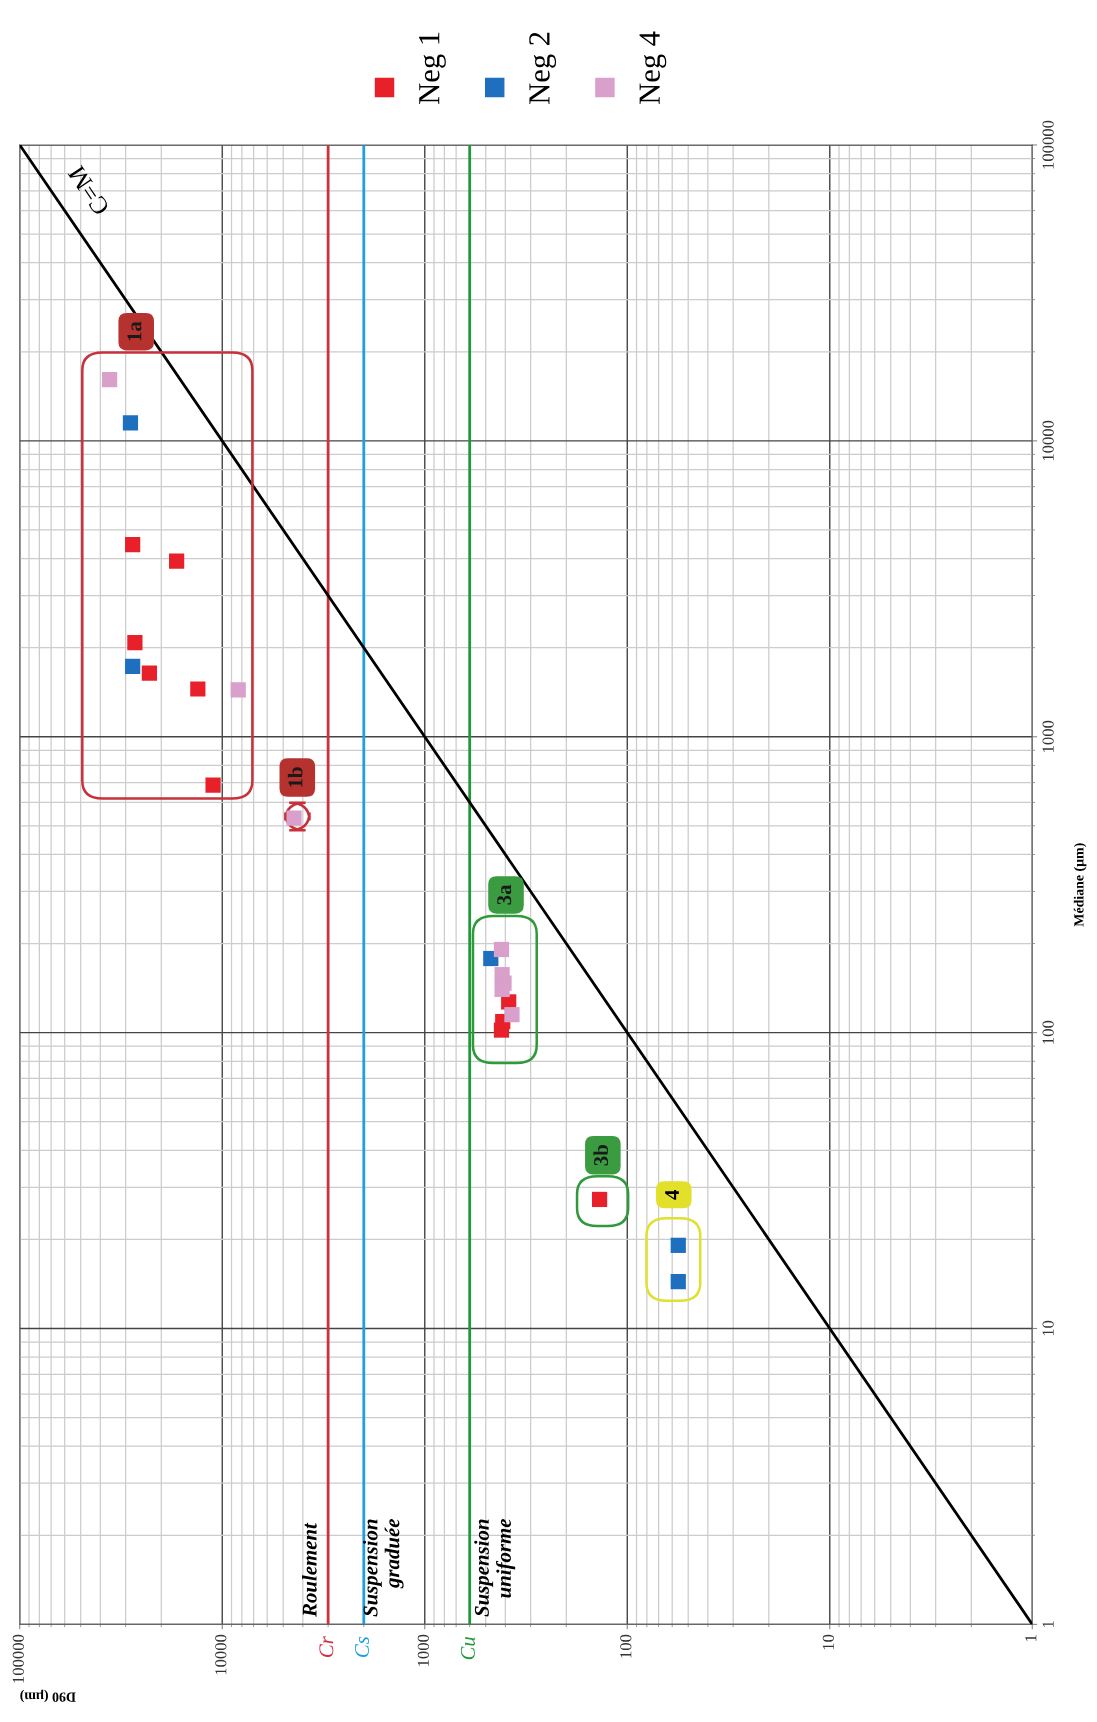  Describe the element at coordinates (383, 1568) in the screenshot. I see `annotation: Suspension graduée` at that location.